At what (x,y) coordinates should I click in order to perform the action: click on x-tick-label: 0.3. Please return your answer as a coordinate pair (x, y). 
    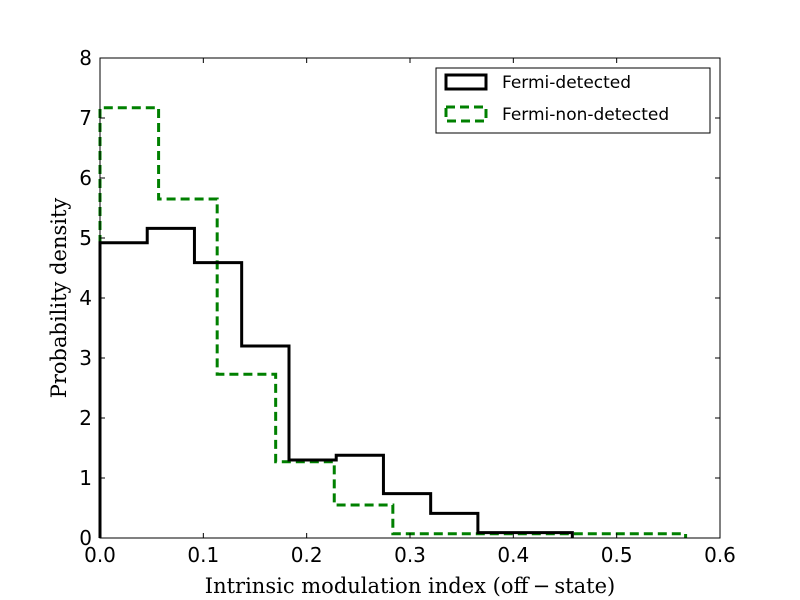
    Looking at the image, I should click on (410, 555).